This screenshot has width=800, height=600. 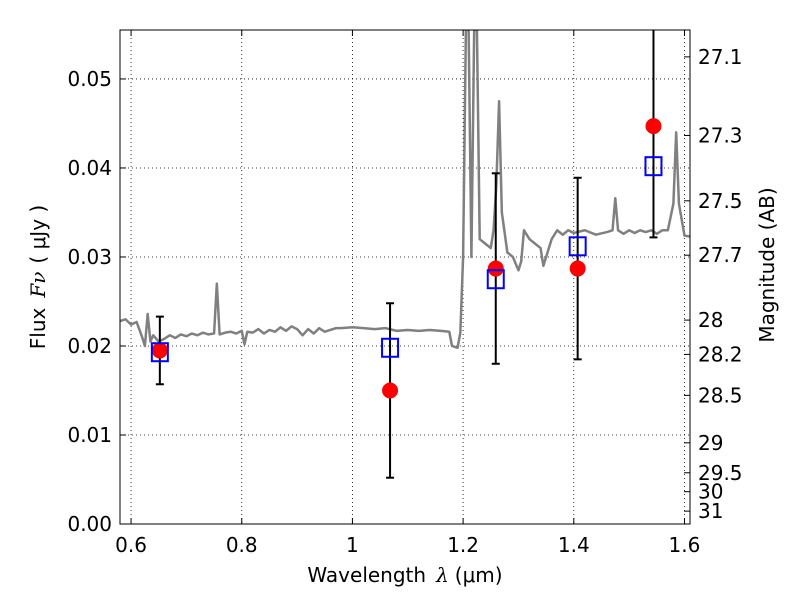 I want to click on y-tick-label: 0.03, so click(x=89, y=257).